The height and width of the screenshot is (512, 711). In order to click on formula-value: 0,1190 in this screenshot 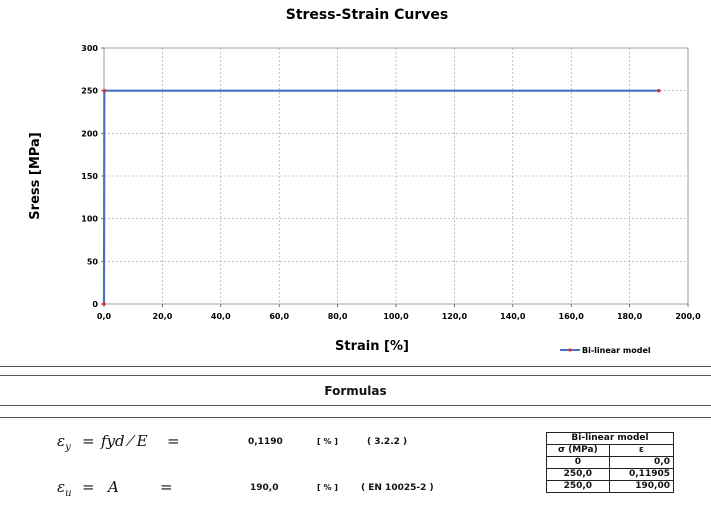, I will do `click(265, 442)`.